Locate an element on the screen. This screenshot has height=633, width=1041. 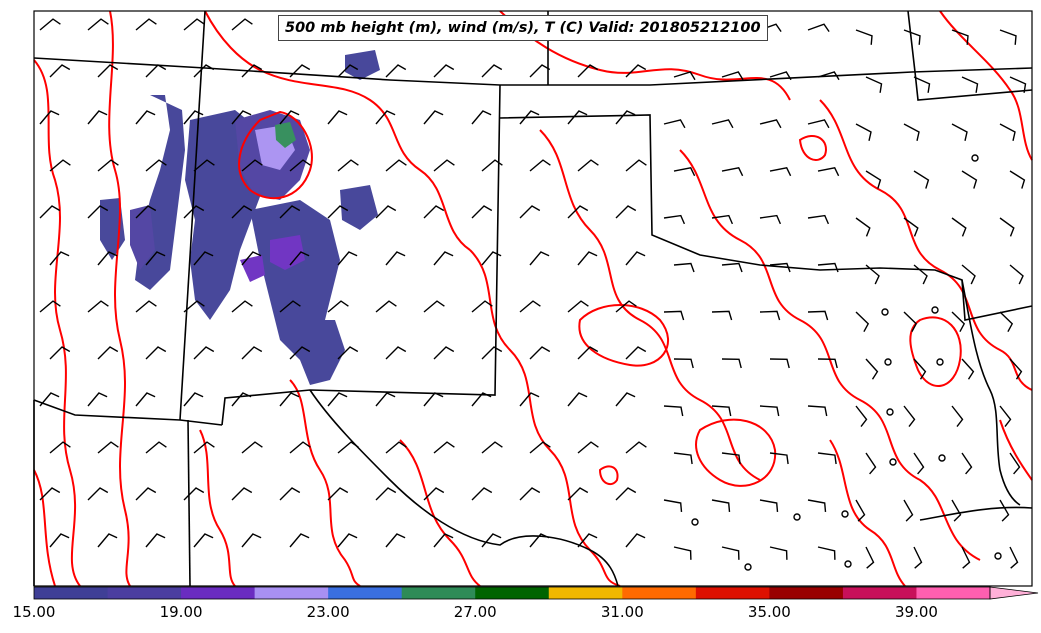
colorbar-tick-label: 31.00 is located at coordinates (622, 612).